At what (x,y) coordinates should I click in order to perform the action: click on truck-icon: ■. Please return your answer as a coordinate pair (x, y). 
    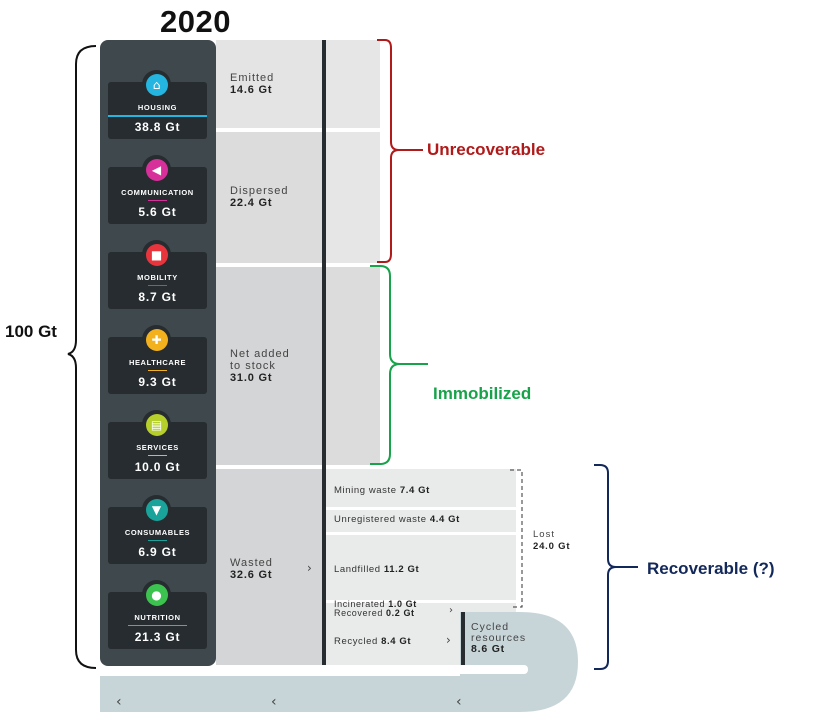
    Looking at the image, I should click on (156, 254).